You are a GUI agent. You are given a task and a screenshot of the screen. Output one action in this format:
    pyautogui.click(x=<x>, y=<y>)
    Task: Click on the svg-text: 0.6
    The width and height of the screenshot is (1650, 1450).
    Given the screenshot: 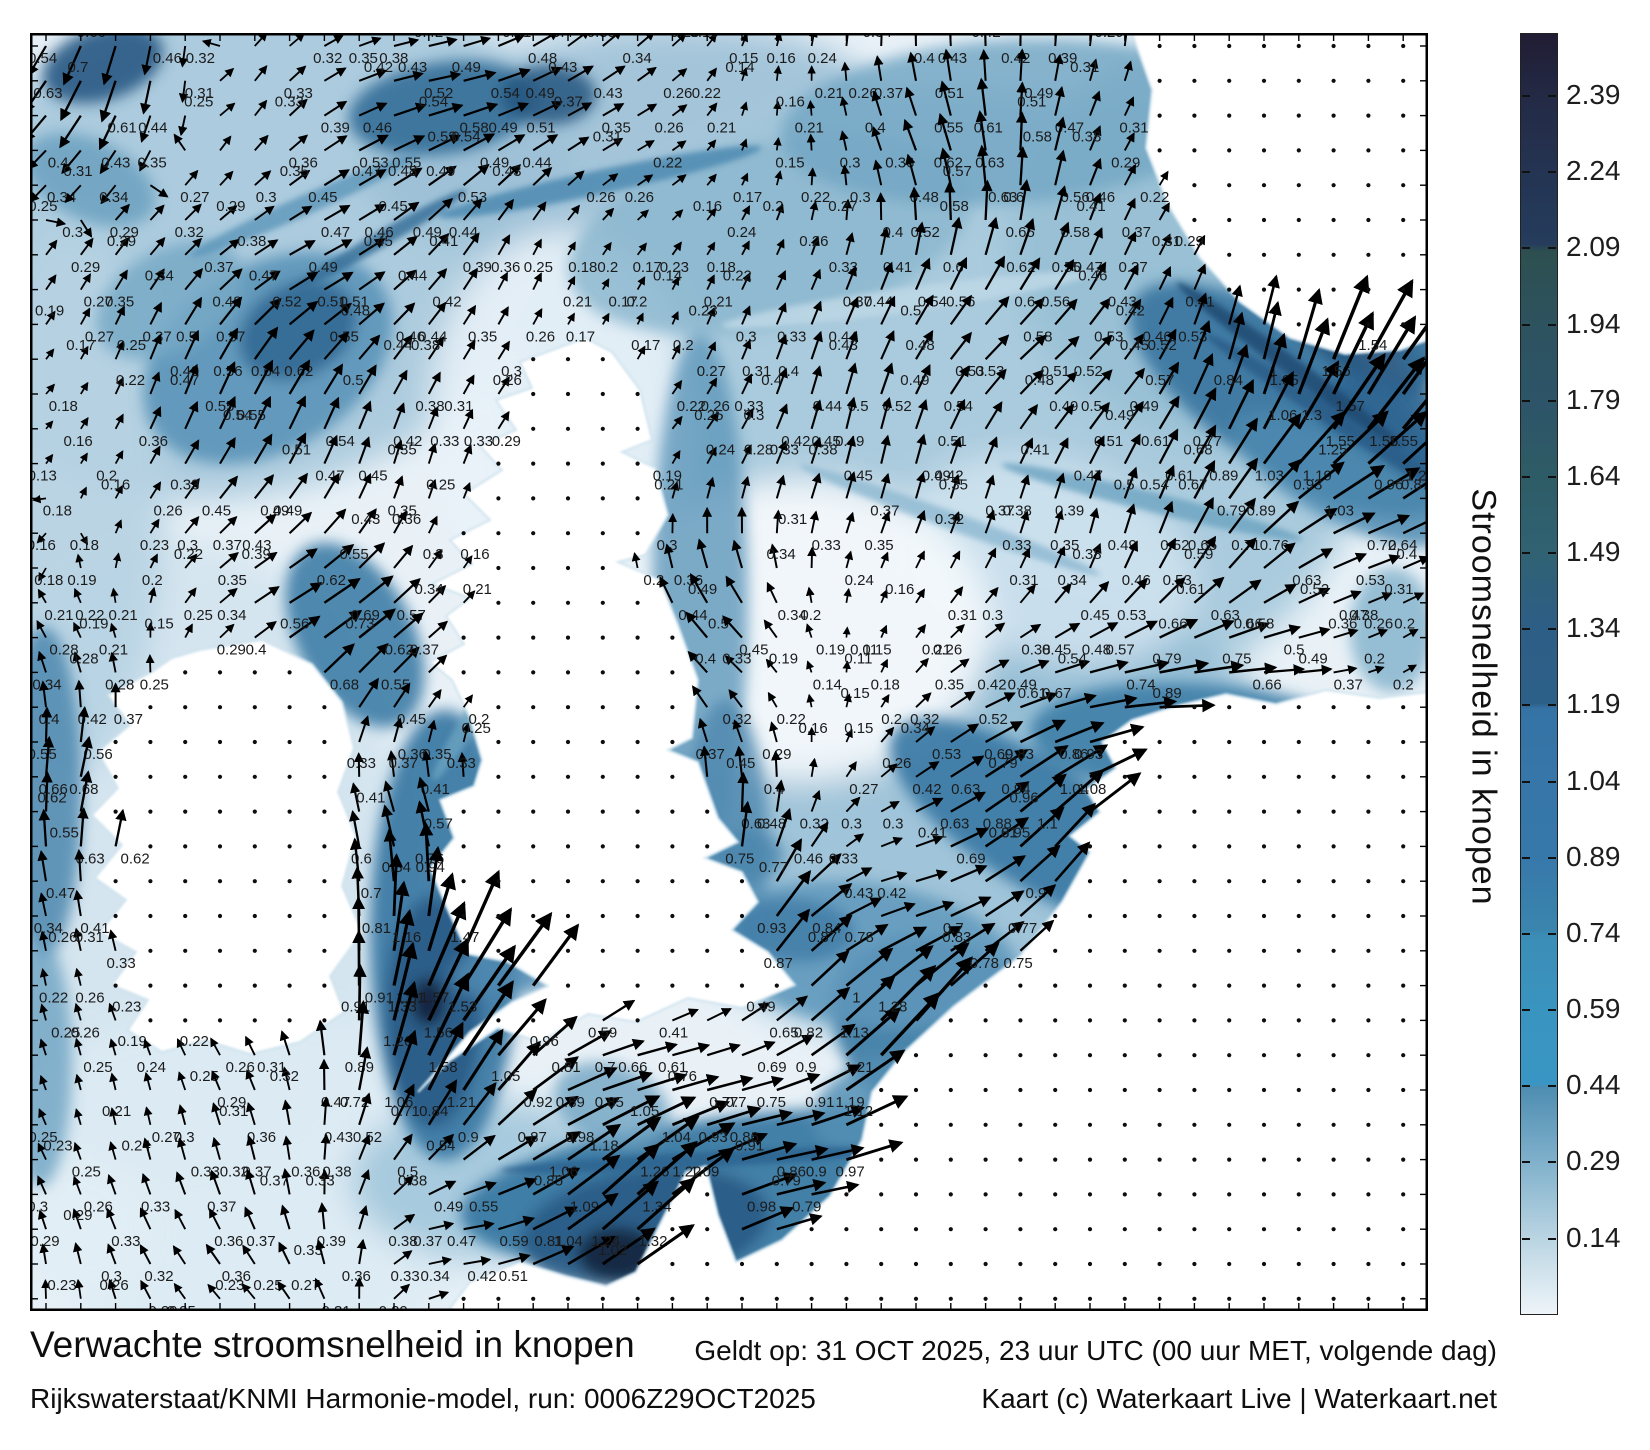 What is the action you would take?
    pyautogui.click(x=1024, y=302)
    